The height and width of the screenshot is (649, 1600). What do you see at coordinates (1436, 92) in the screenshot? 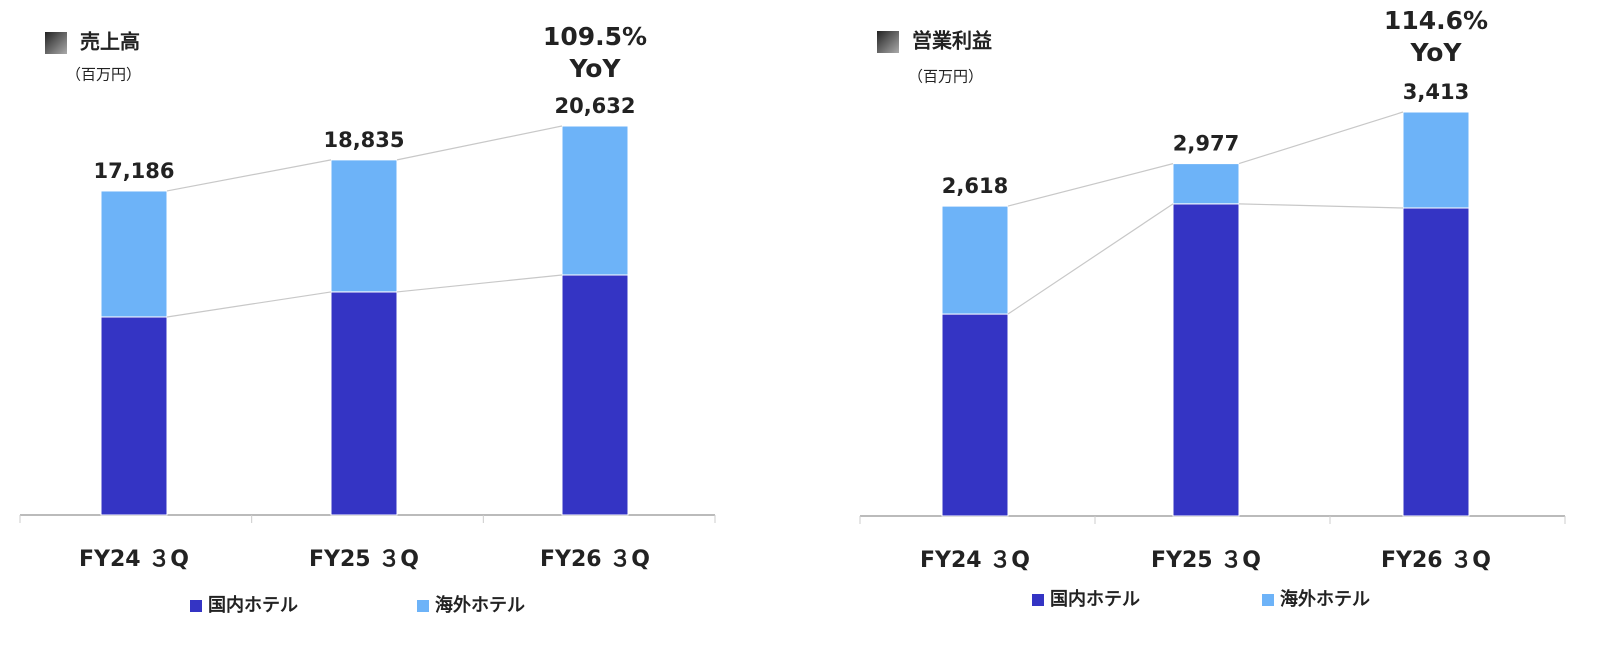
I see `total-label: 3,413` at bounding box center [1436, 92].